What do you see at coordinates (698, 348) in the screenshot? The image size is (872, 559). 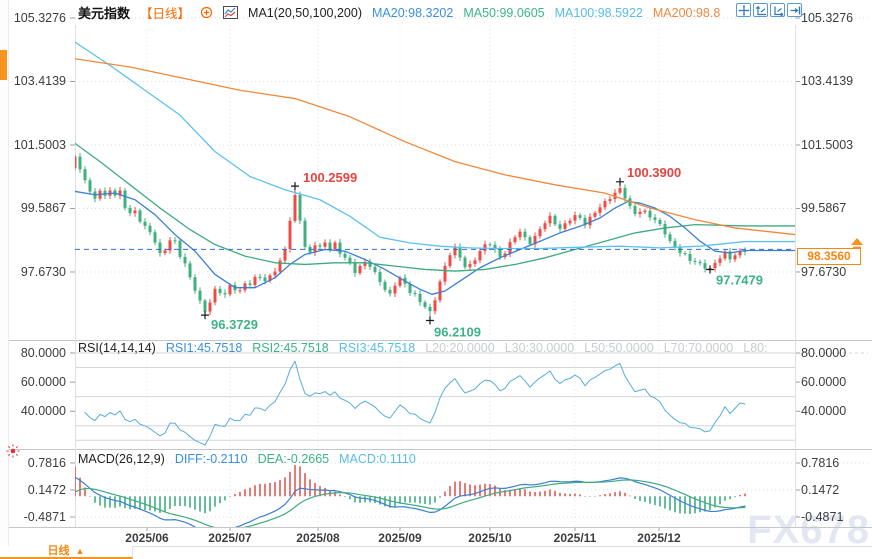 I see `rsi-level-label: L70:70.0000` at bounding box center [698, 348].